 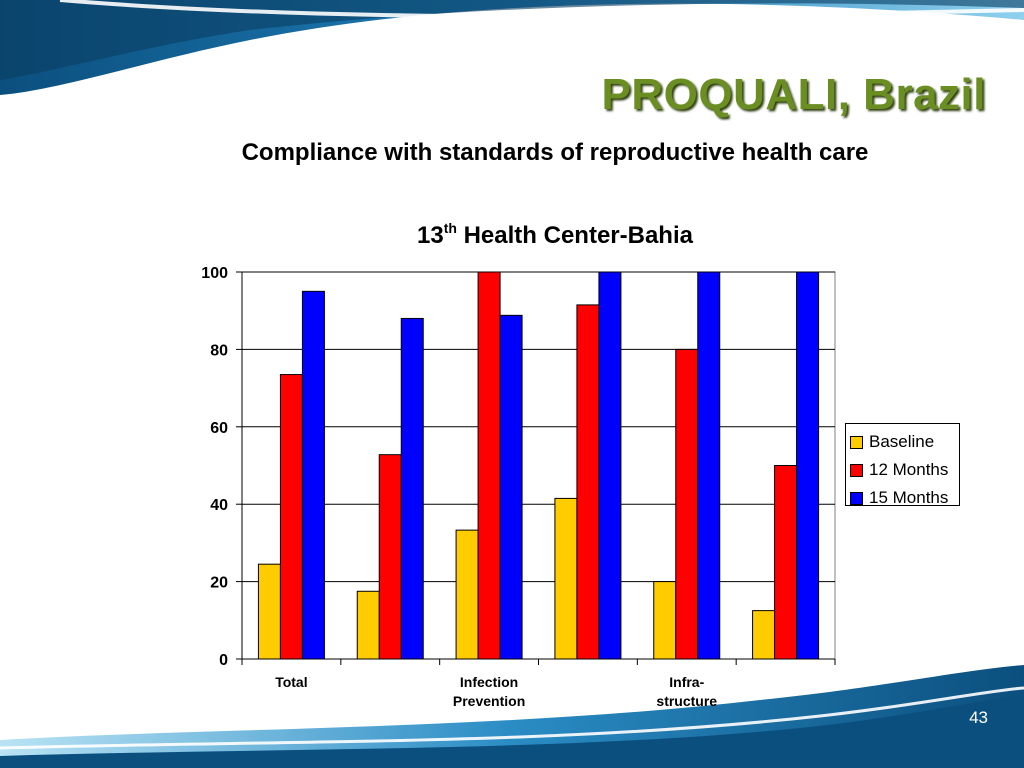 I want to click on chart-legend: Baseline 12 Months 15 Months, so click(x=902, y=465).